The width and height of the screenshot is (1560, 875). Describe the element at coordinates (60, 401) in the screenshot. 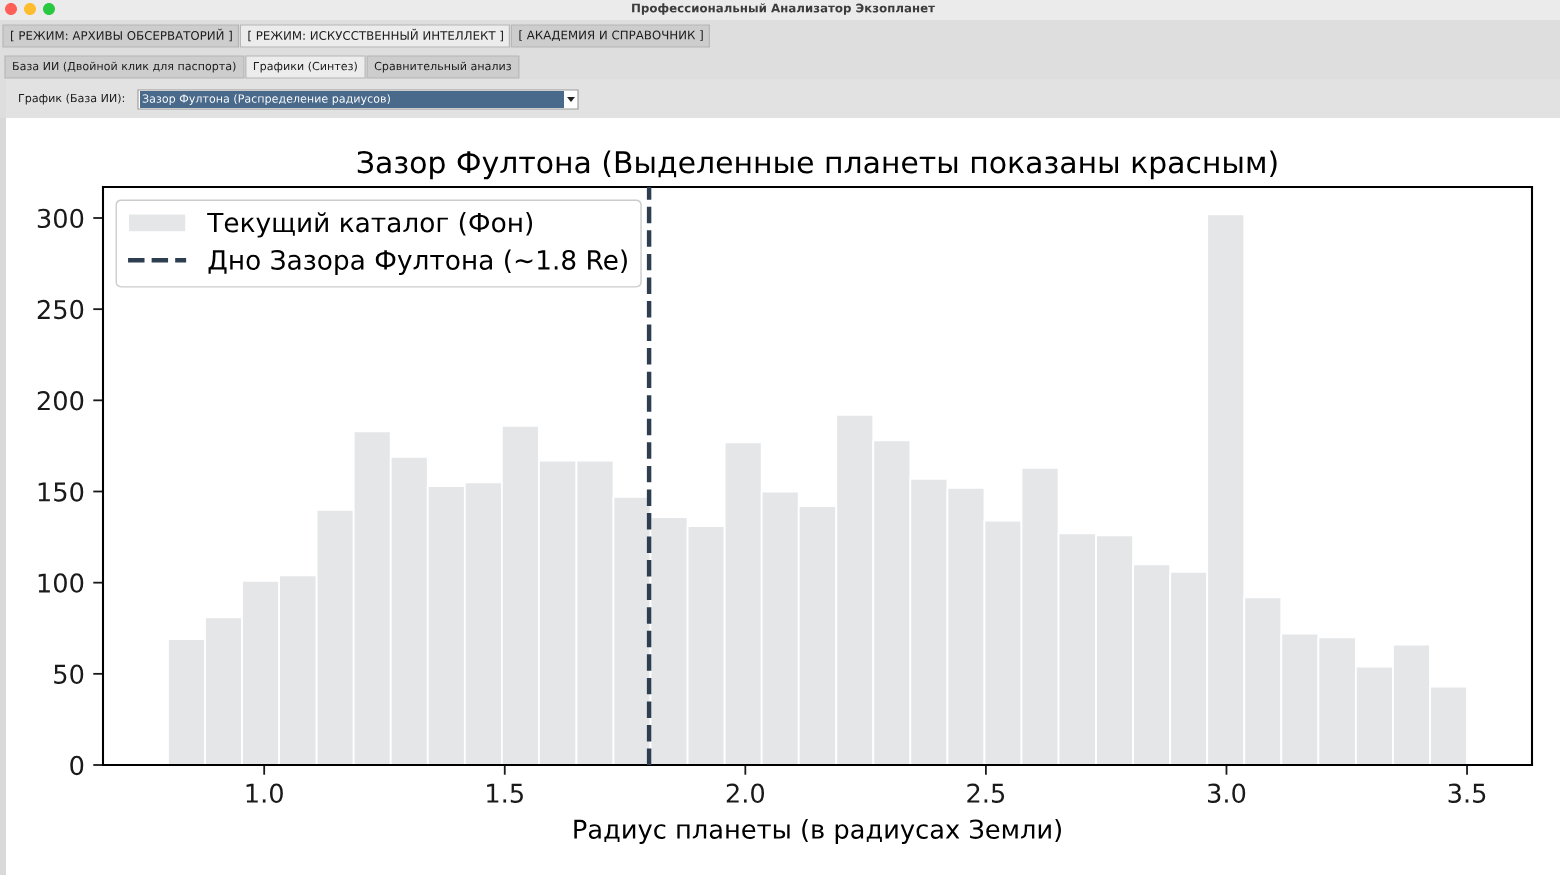

I see `y-tick-label: 200` at that location.